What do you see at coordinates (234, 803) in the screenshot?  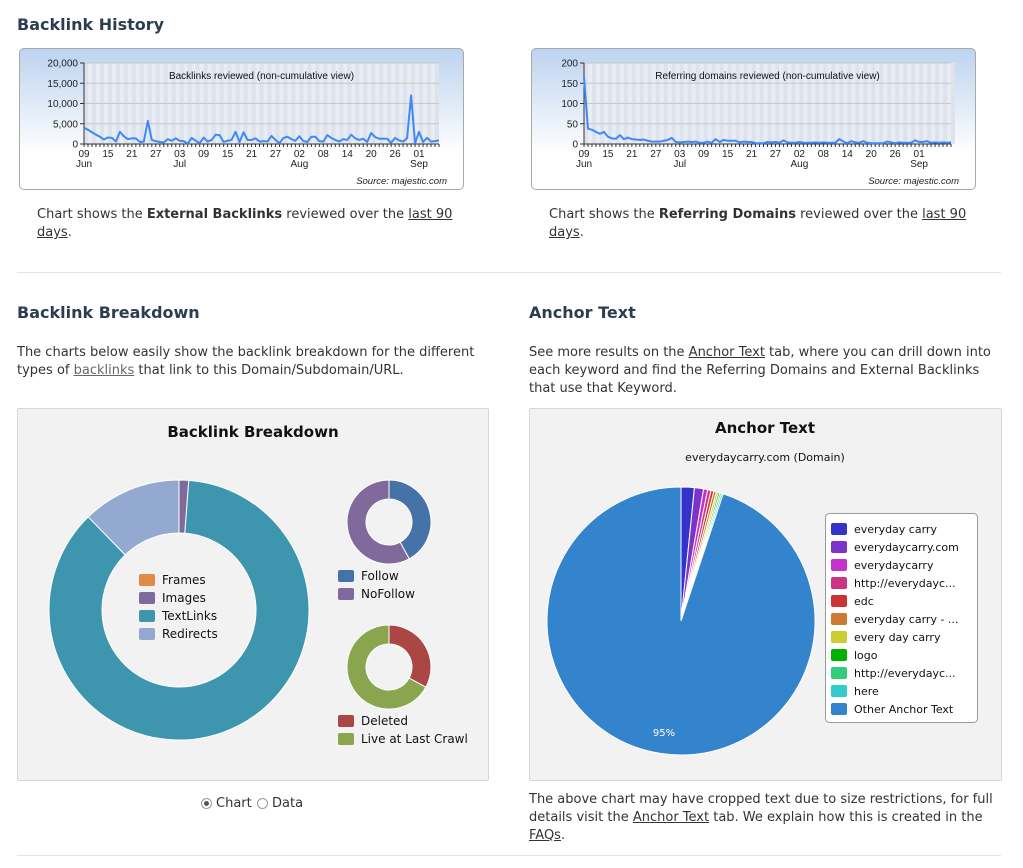 I see `radio-label: Chart` at bounding box center [234, 803].